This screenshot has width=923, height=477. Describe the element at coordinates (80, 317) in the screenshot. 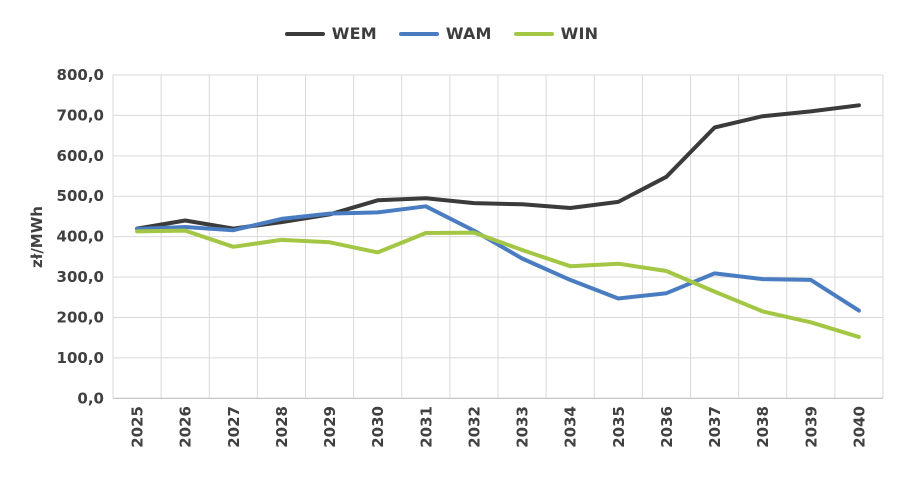

I see `y-tick-label: 200,0` at that location.